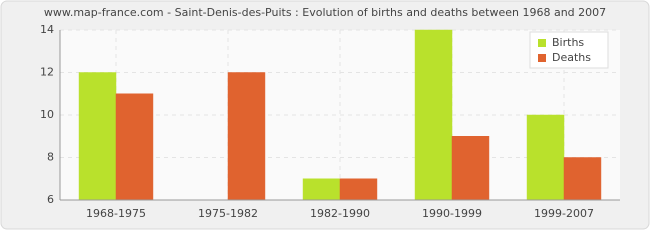  I want to click on x-tick-label: 1968-1975, so click(116, 213).